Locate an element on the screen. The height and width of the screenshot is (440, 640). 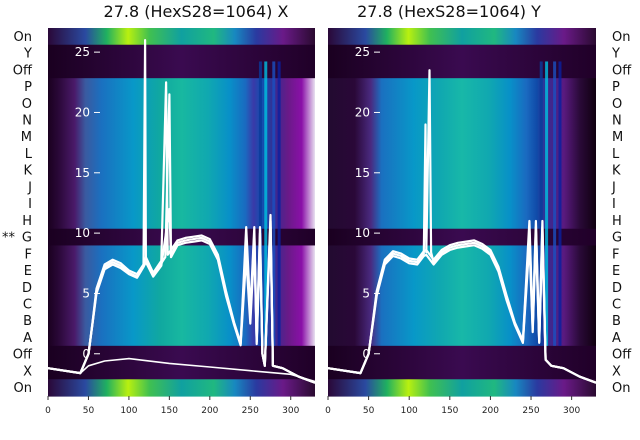
row-label: M is located at coordinates (617, 137).